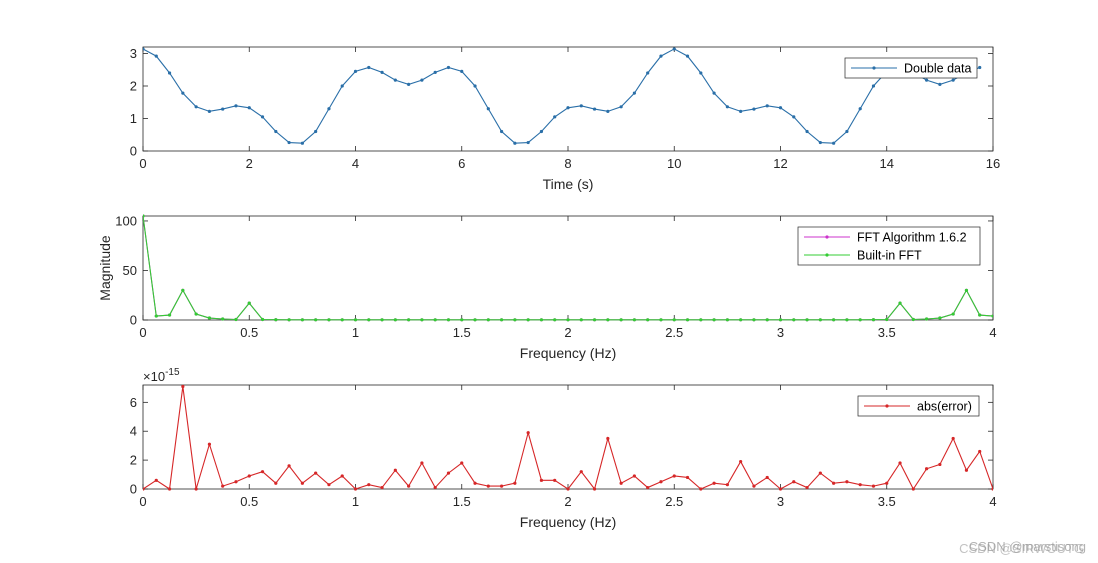  What do you see at coordinates (133, 402) in the screenshot?
I see `y-tick-label: 6` at bounding box center [133, 402].